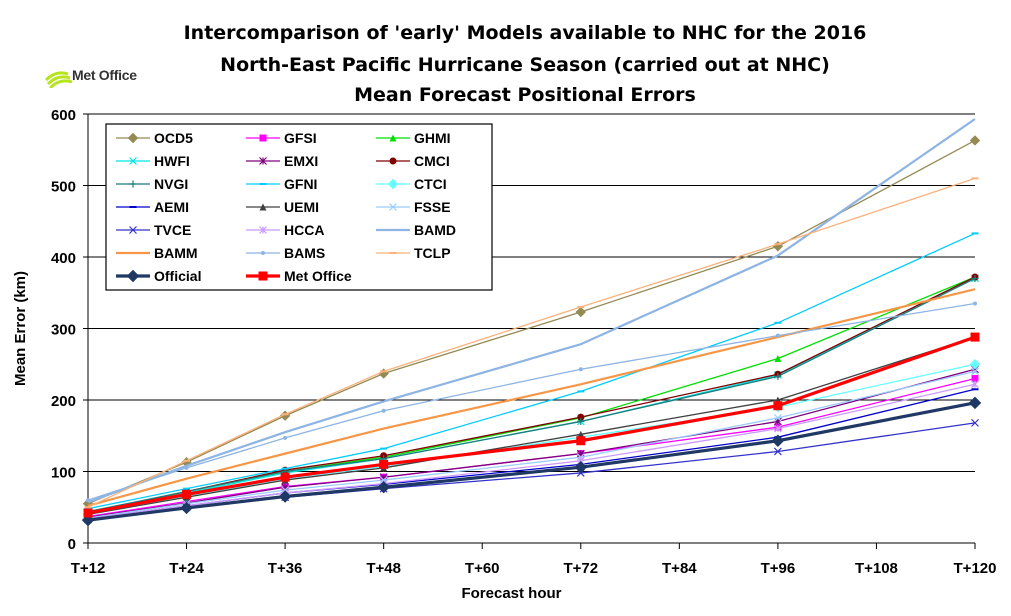  Describe the element at coordinates (285, 568) in the screenshot. I see `x-tick-label: T+36` at that location.